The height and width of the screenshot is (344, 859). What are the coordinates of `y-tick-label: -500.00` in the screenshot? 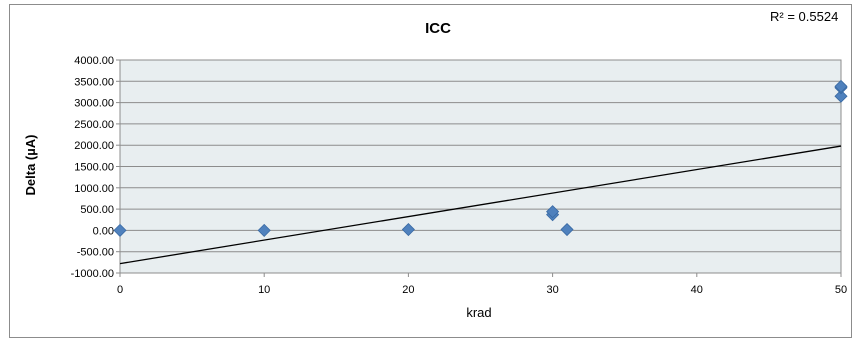 It's located at (95, 253).